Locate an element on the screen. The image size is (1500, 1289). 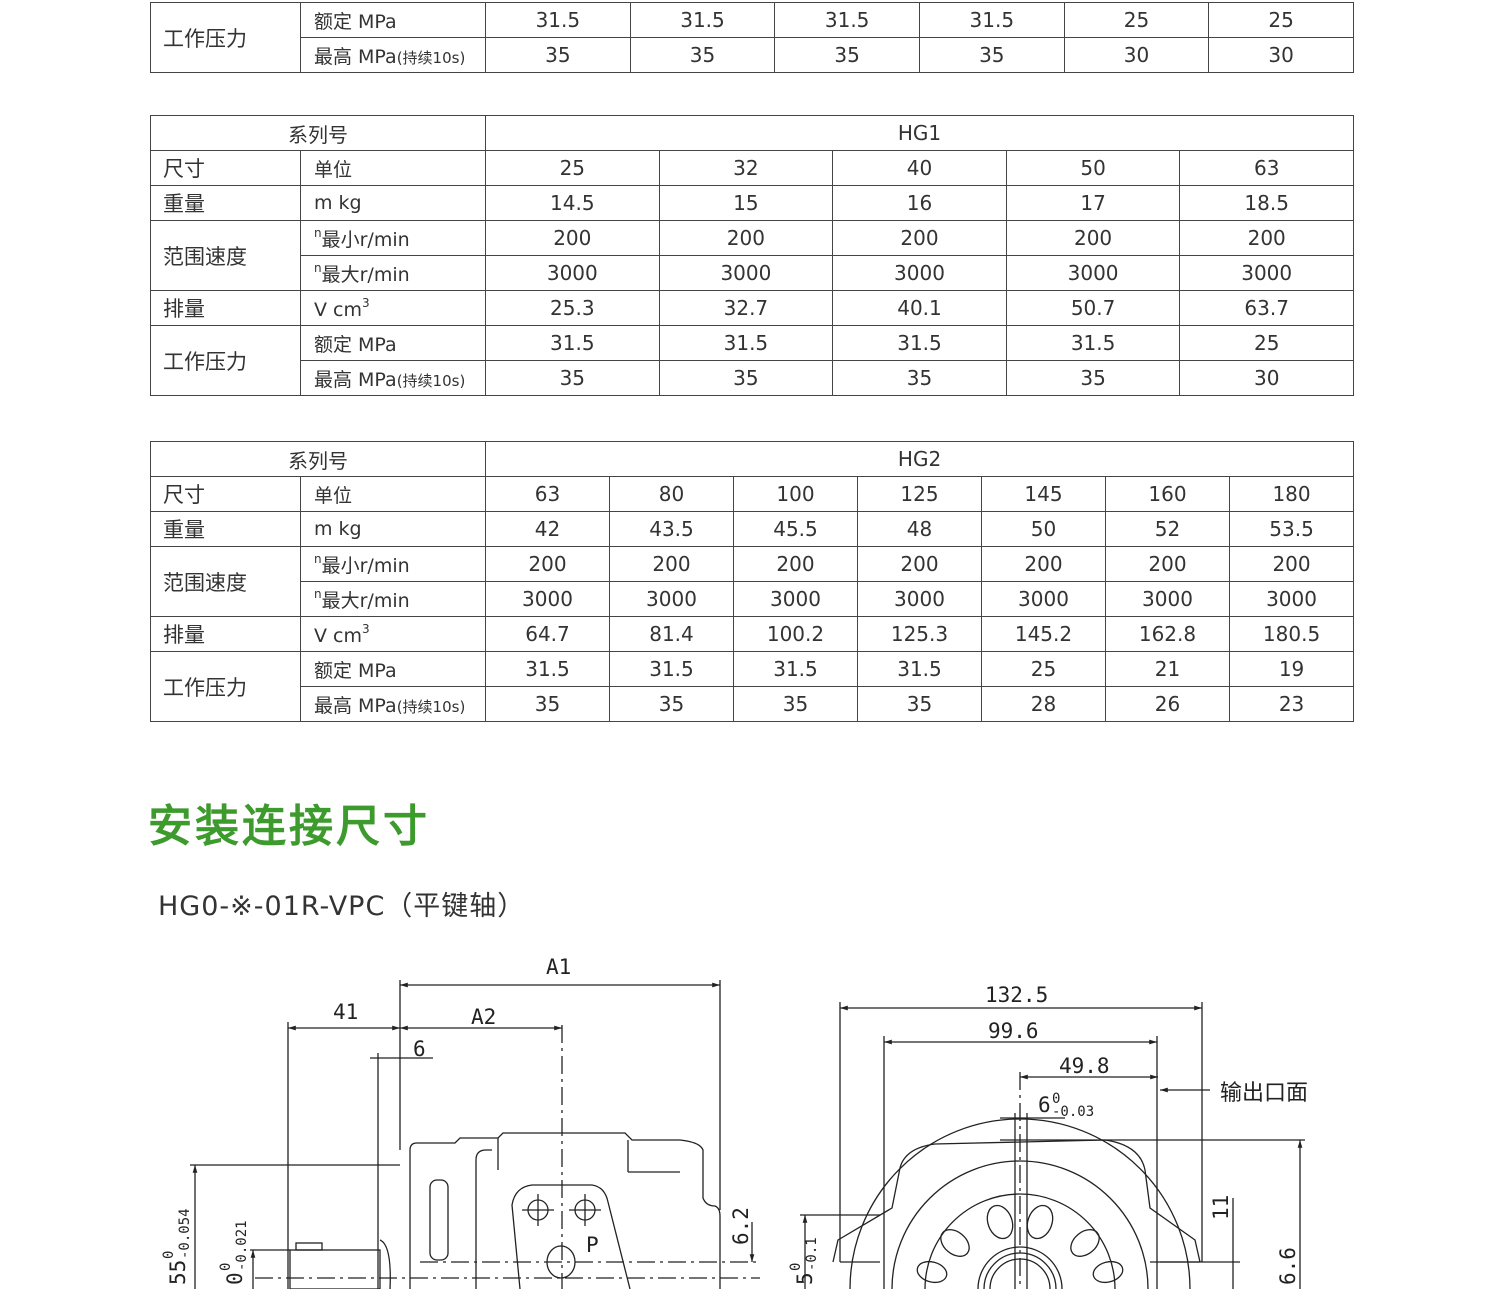
unit-text: 最大r/min is located at coordinates (365, 600).